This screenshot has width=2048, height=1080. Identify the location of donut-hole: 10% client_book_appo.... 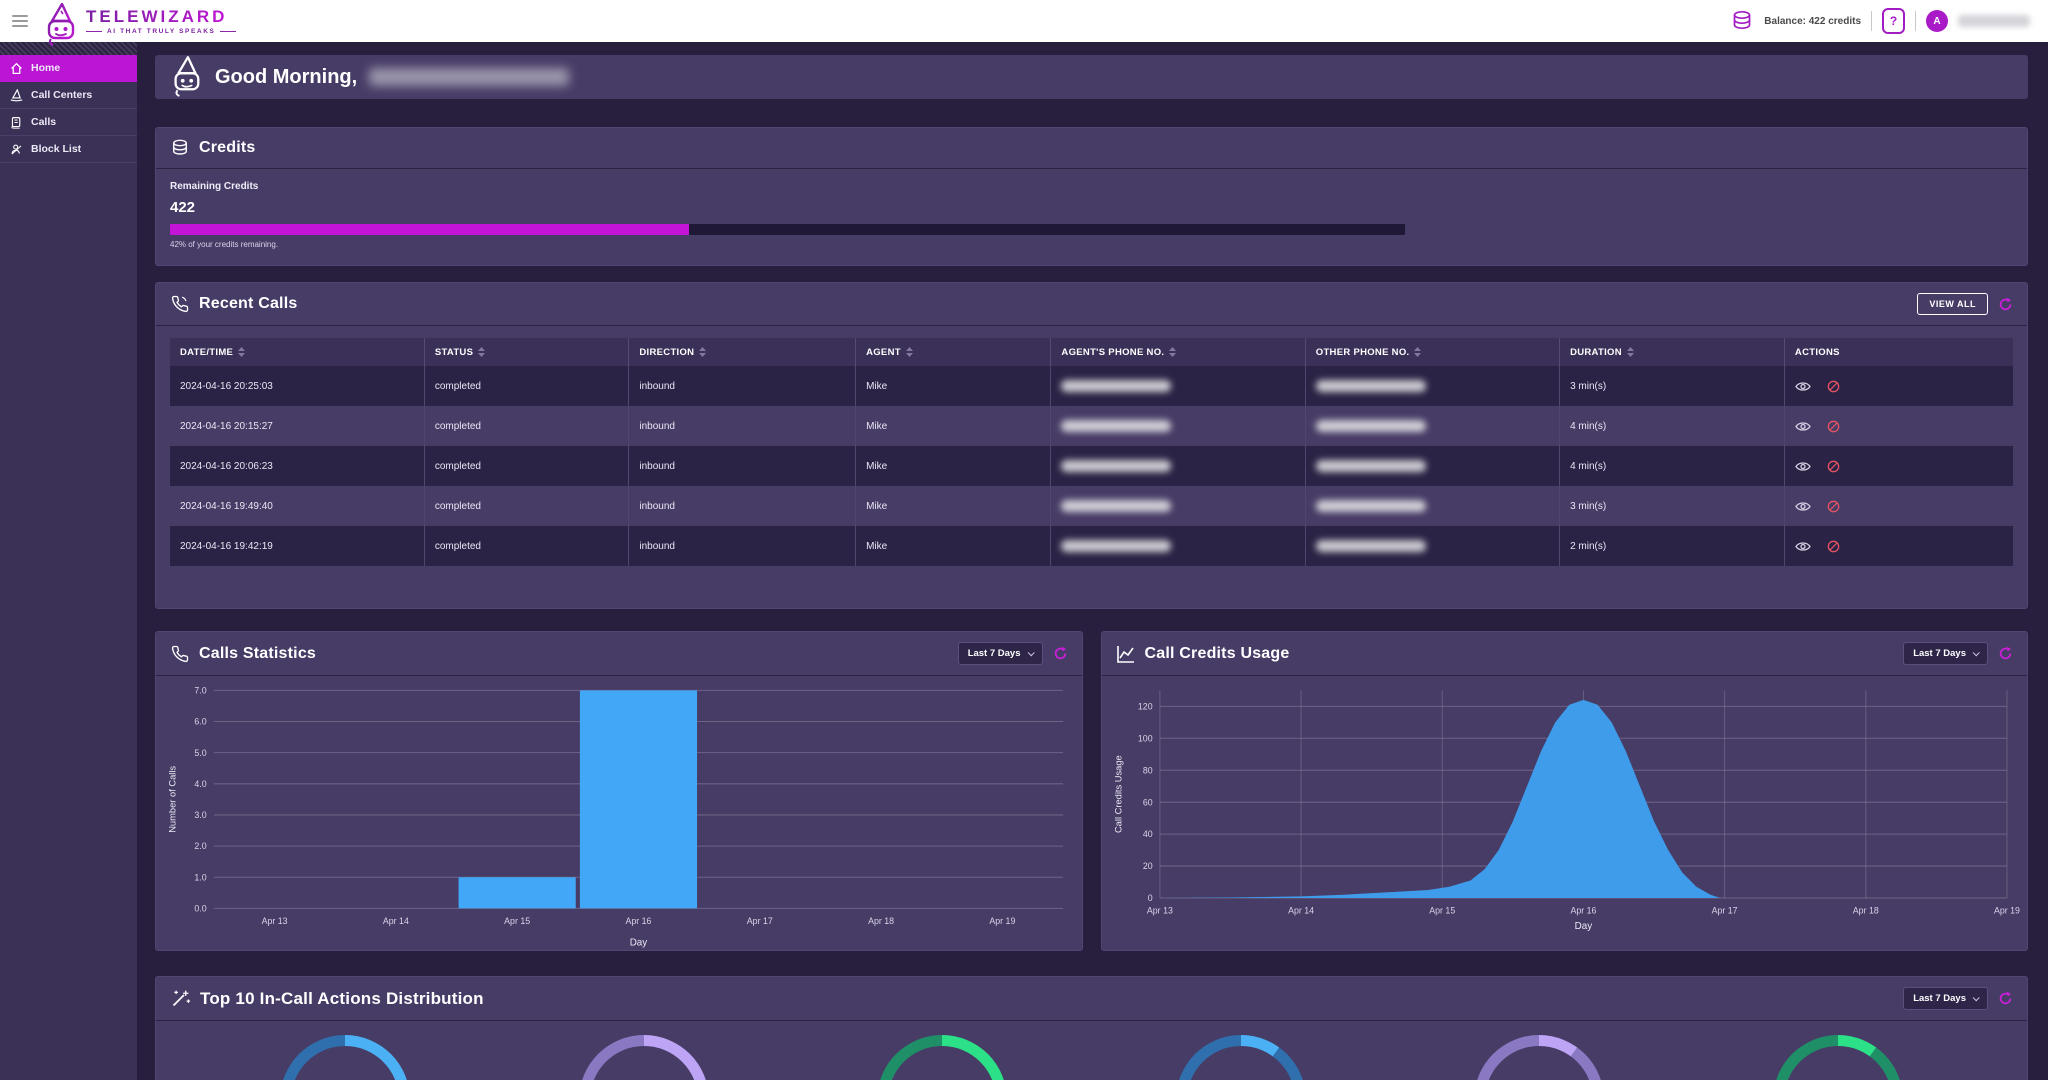
(1240, 1063).